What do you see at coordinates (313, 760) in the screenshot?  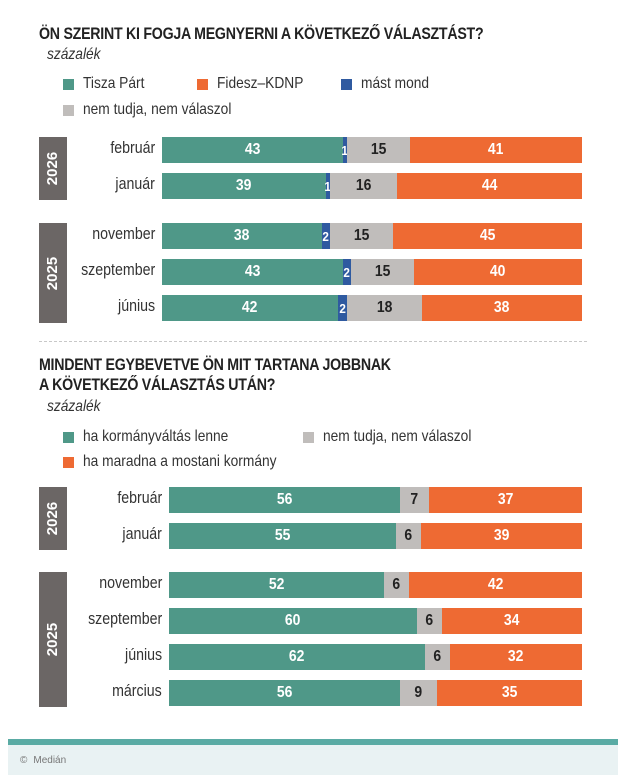 I see `footer: © Medián` at bounding box center [313, 760].